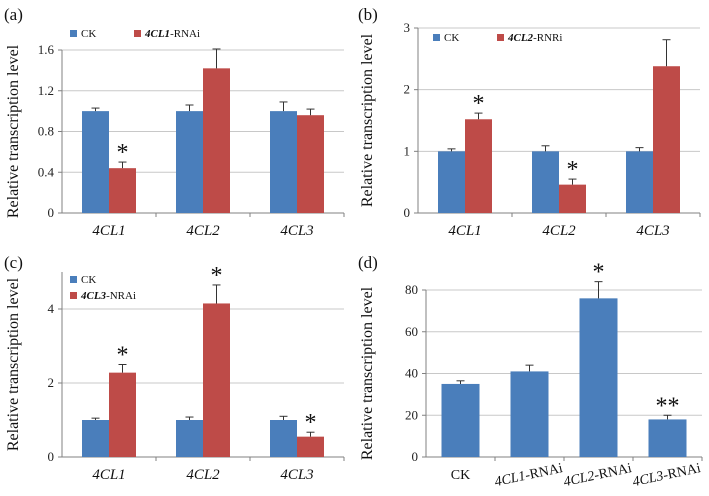 The image size is (709, 496). I want to click on y-tick-label: 3, so click(407, 27).